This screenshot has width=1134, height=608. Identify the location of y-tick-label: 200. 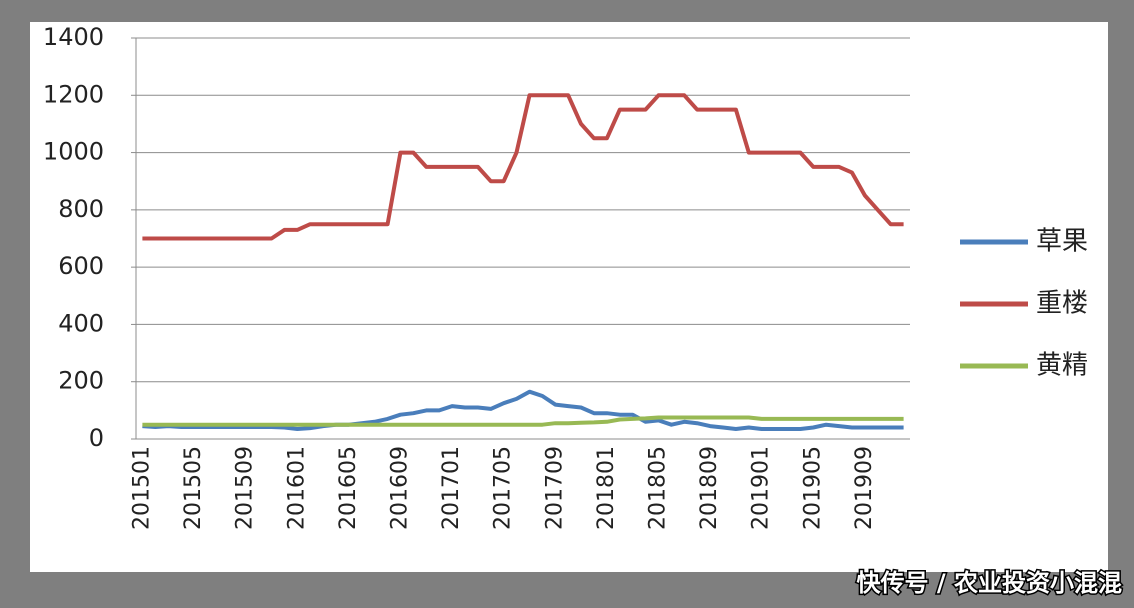
(81, 381).